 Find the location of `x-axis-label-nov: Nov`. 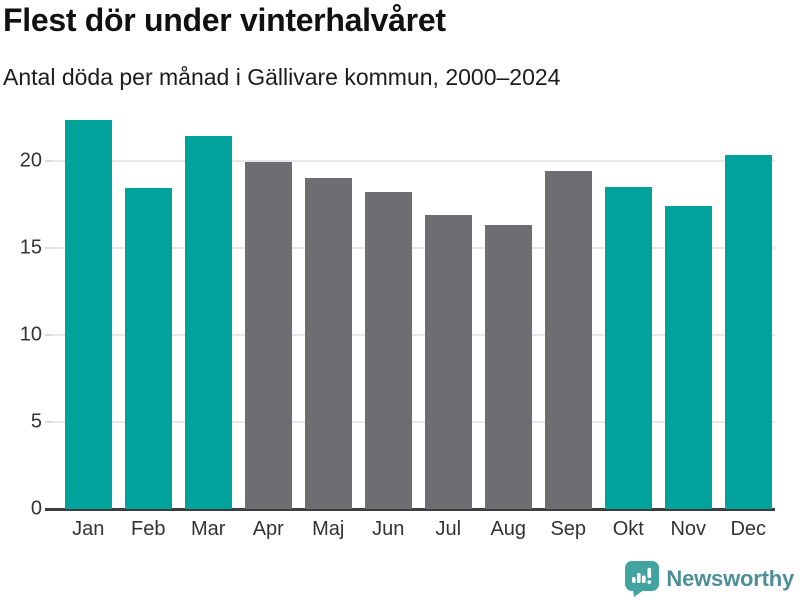

x-axis-label-nov: Nov is located at coordinates (688, 529).